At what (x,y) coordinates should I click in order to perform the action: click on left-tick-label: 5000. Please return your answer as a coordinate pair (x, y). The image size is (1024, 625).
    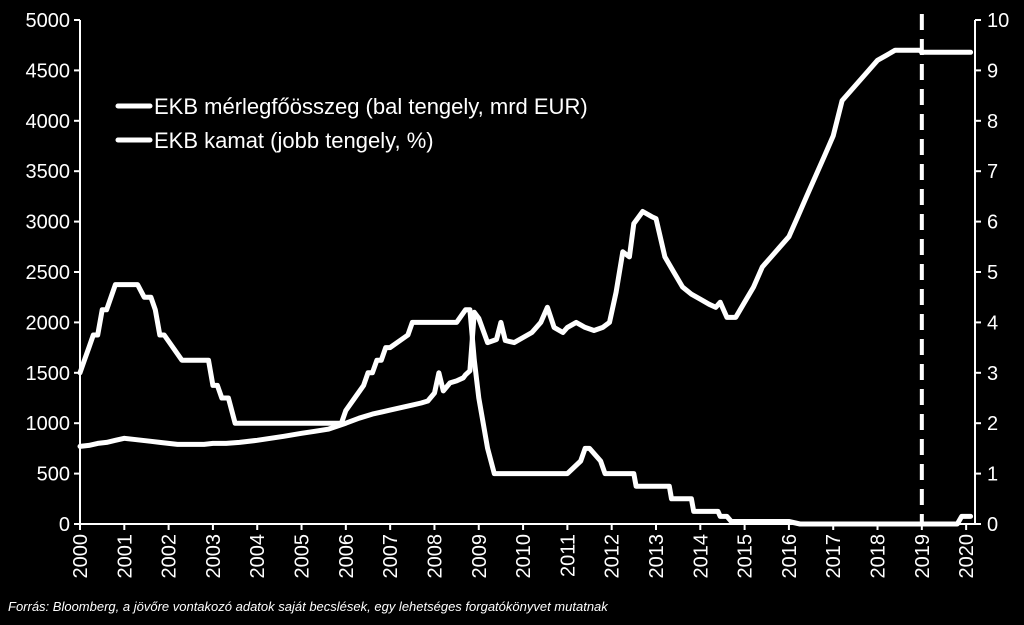
    Looking at the image, I should click on (48, 21).